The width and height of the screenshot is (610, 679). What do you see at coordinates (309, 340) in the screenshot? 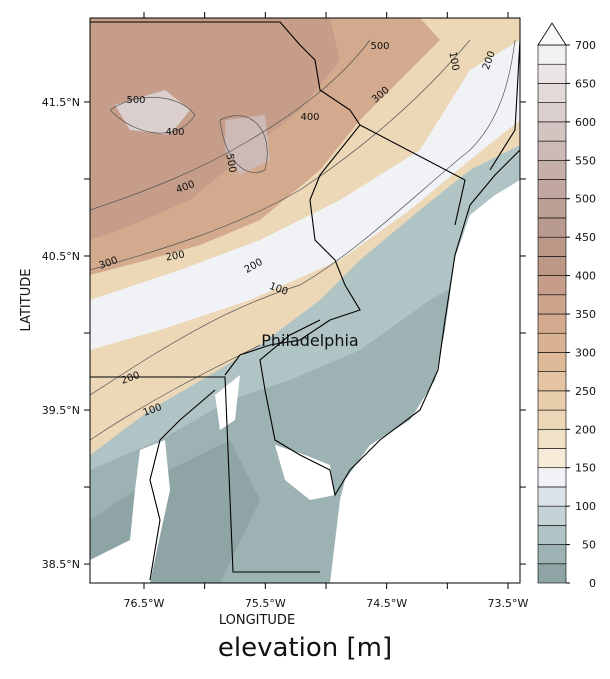
I see `place-label: Philadelphia` at bounding box center [309, 340].